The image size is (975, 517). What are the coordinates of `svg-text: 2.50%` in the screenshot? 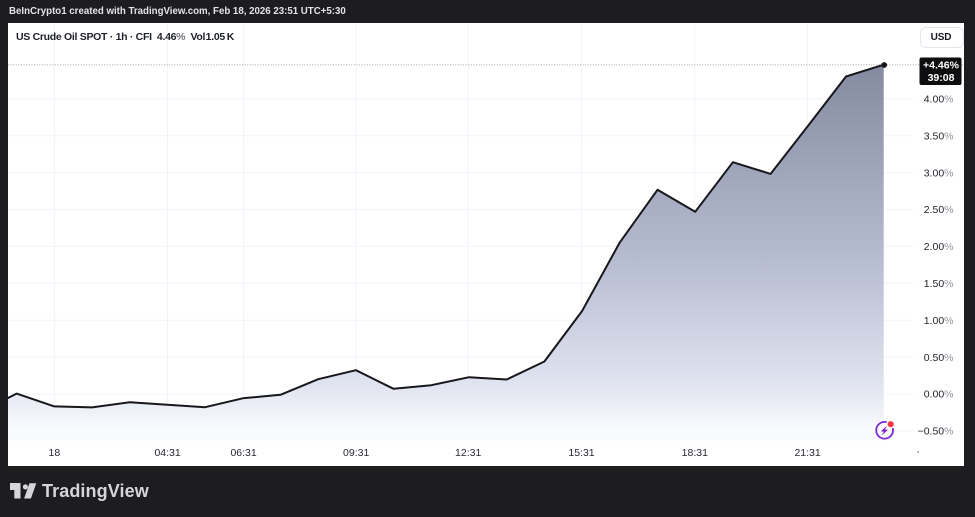 It's located at (939, 210).